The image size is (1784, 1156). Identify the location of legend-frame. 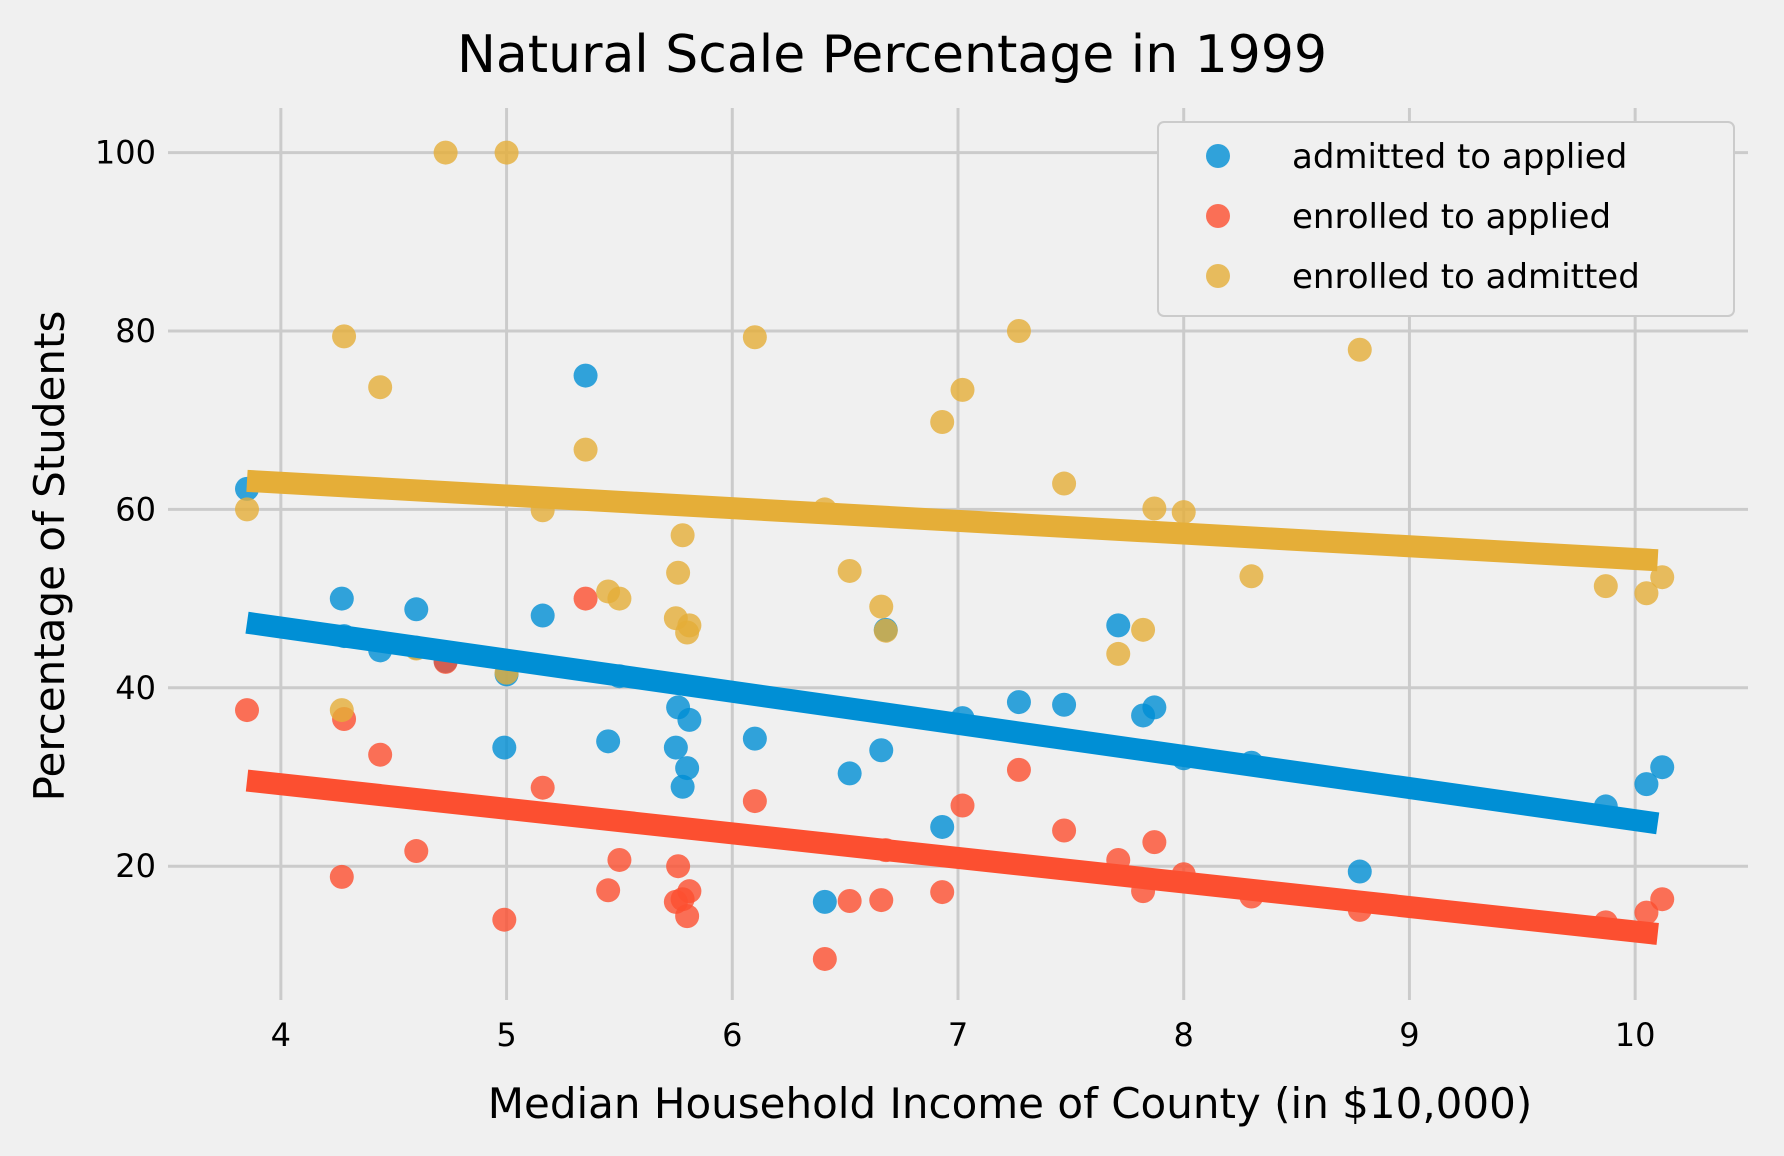
(1446, 219).